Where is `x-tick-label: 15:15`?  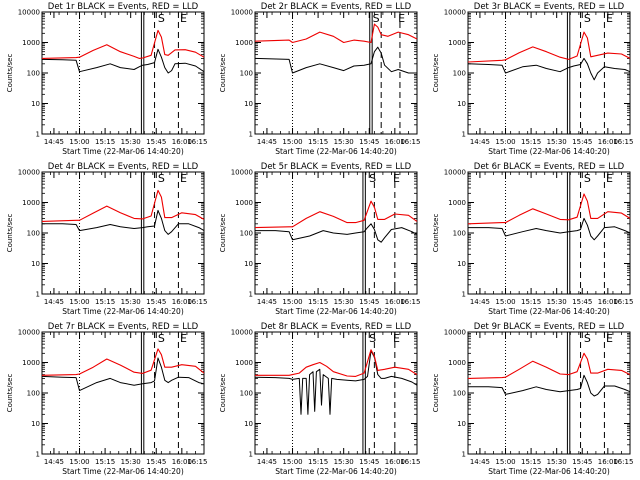
x-tick-label: 15:15 is located at coordinates (318, 142).